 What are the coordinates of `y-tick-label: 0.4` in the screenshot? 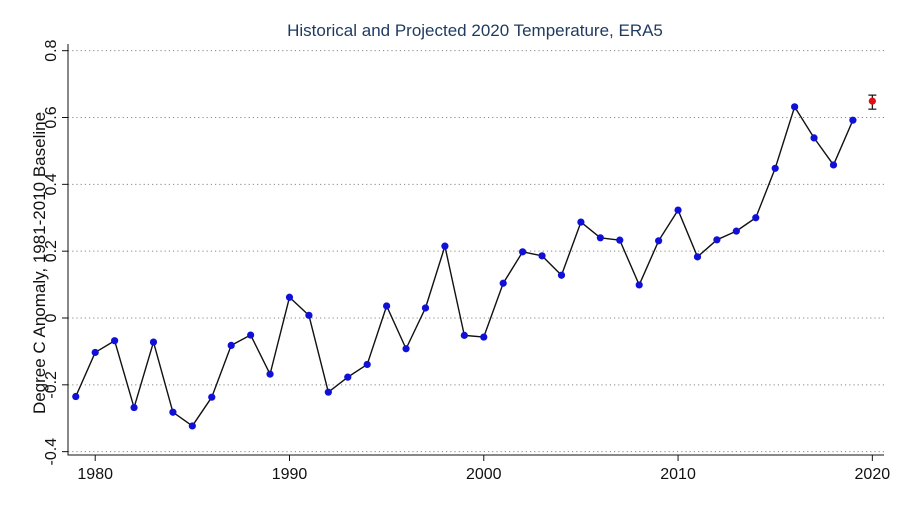 It's located at (51, 184).